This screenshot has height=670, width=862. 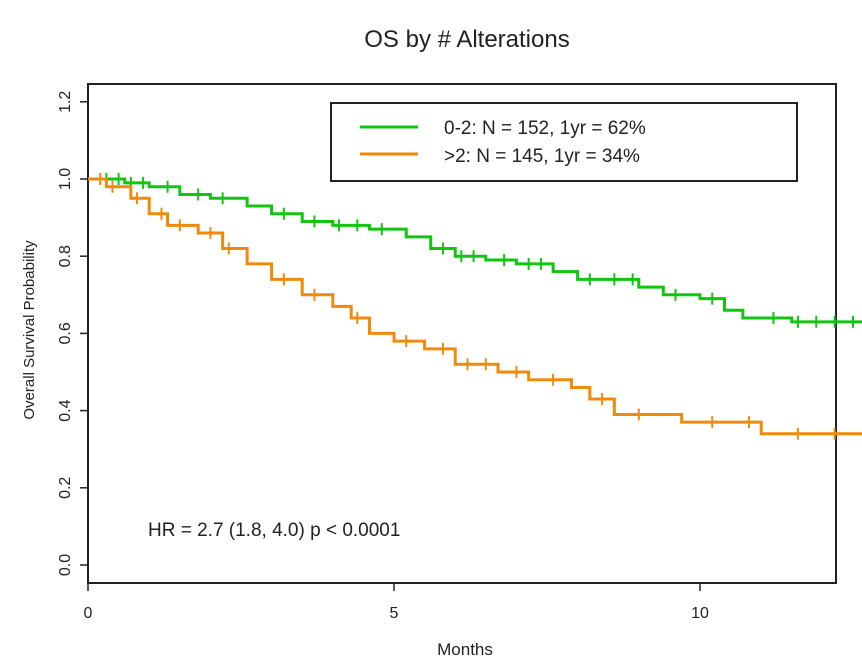 I want to click on chart-title: OS by # Alterations, so click(x=466, y=39).